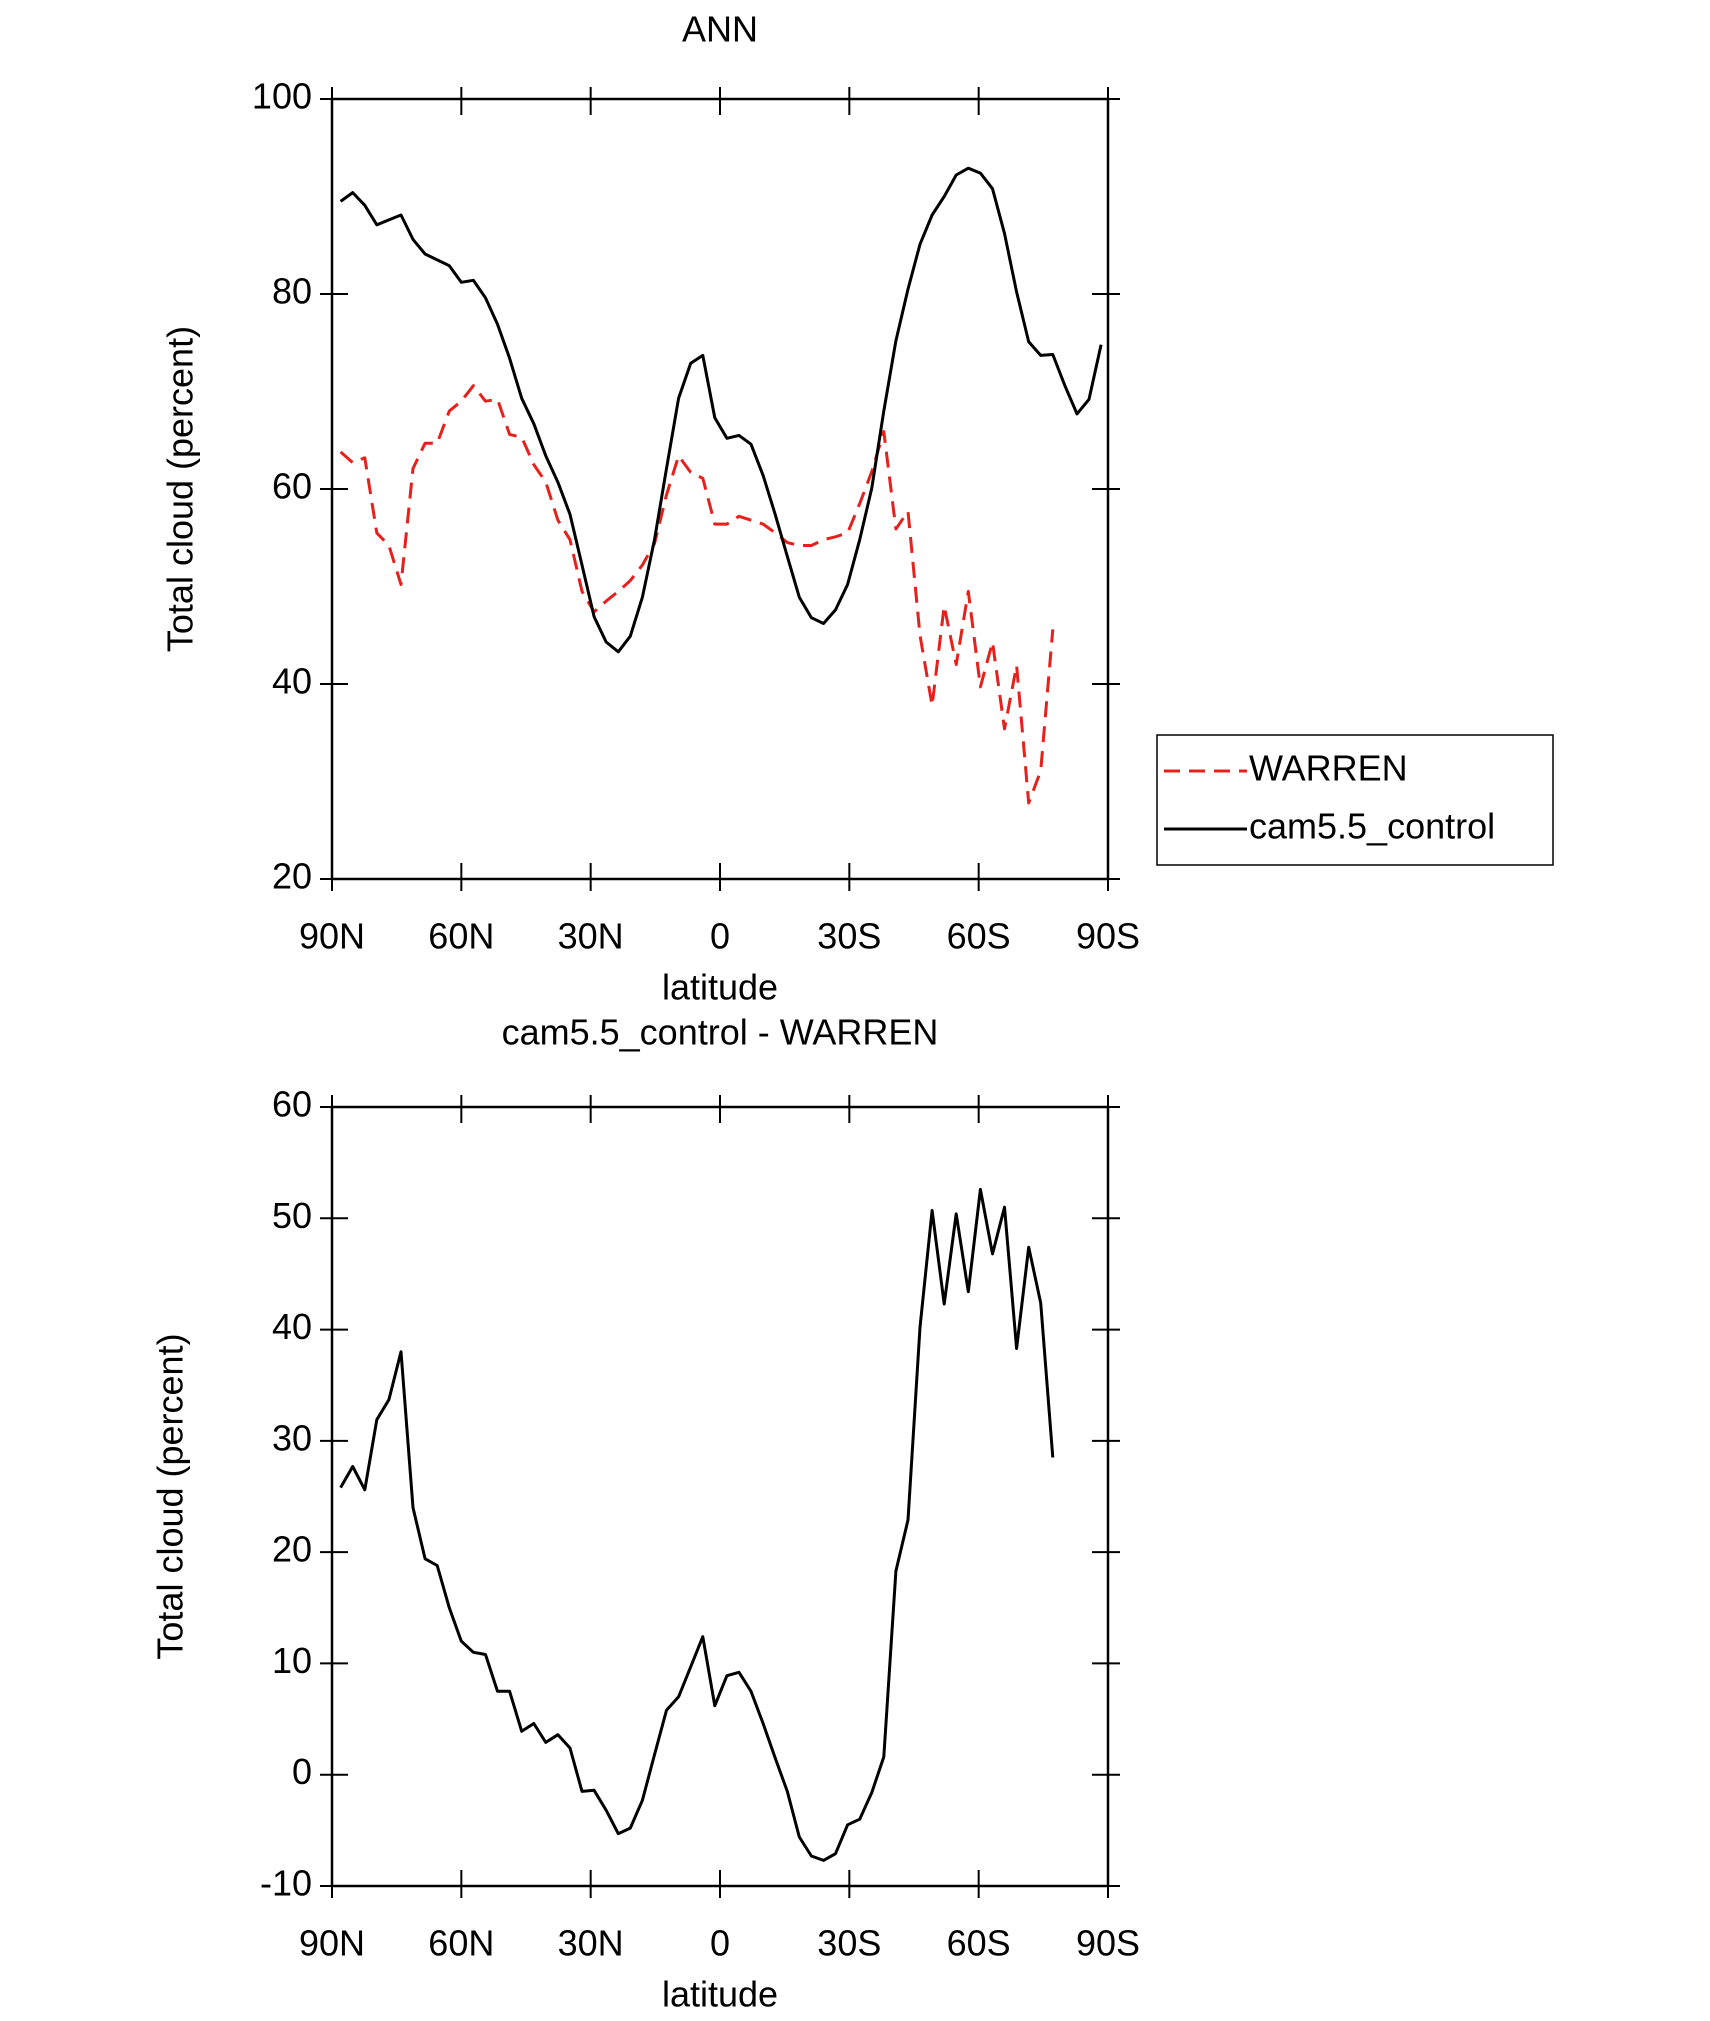  Describe the element at coordinates (1328, 768) in the screenshot. I see `legend-label: WARREN` at that location.